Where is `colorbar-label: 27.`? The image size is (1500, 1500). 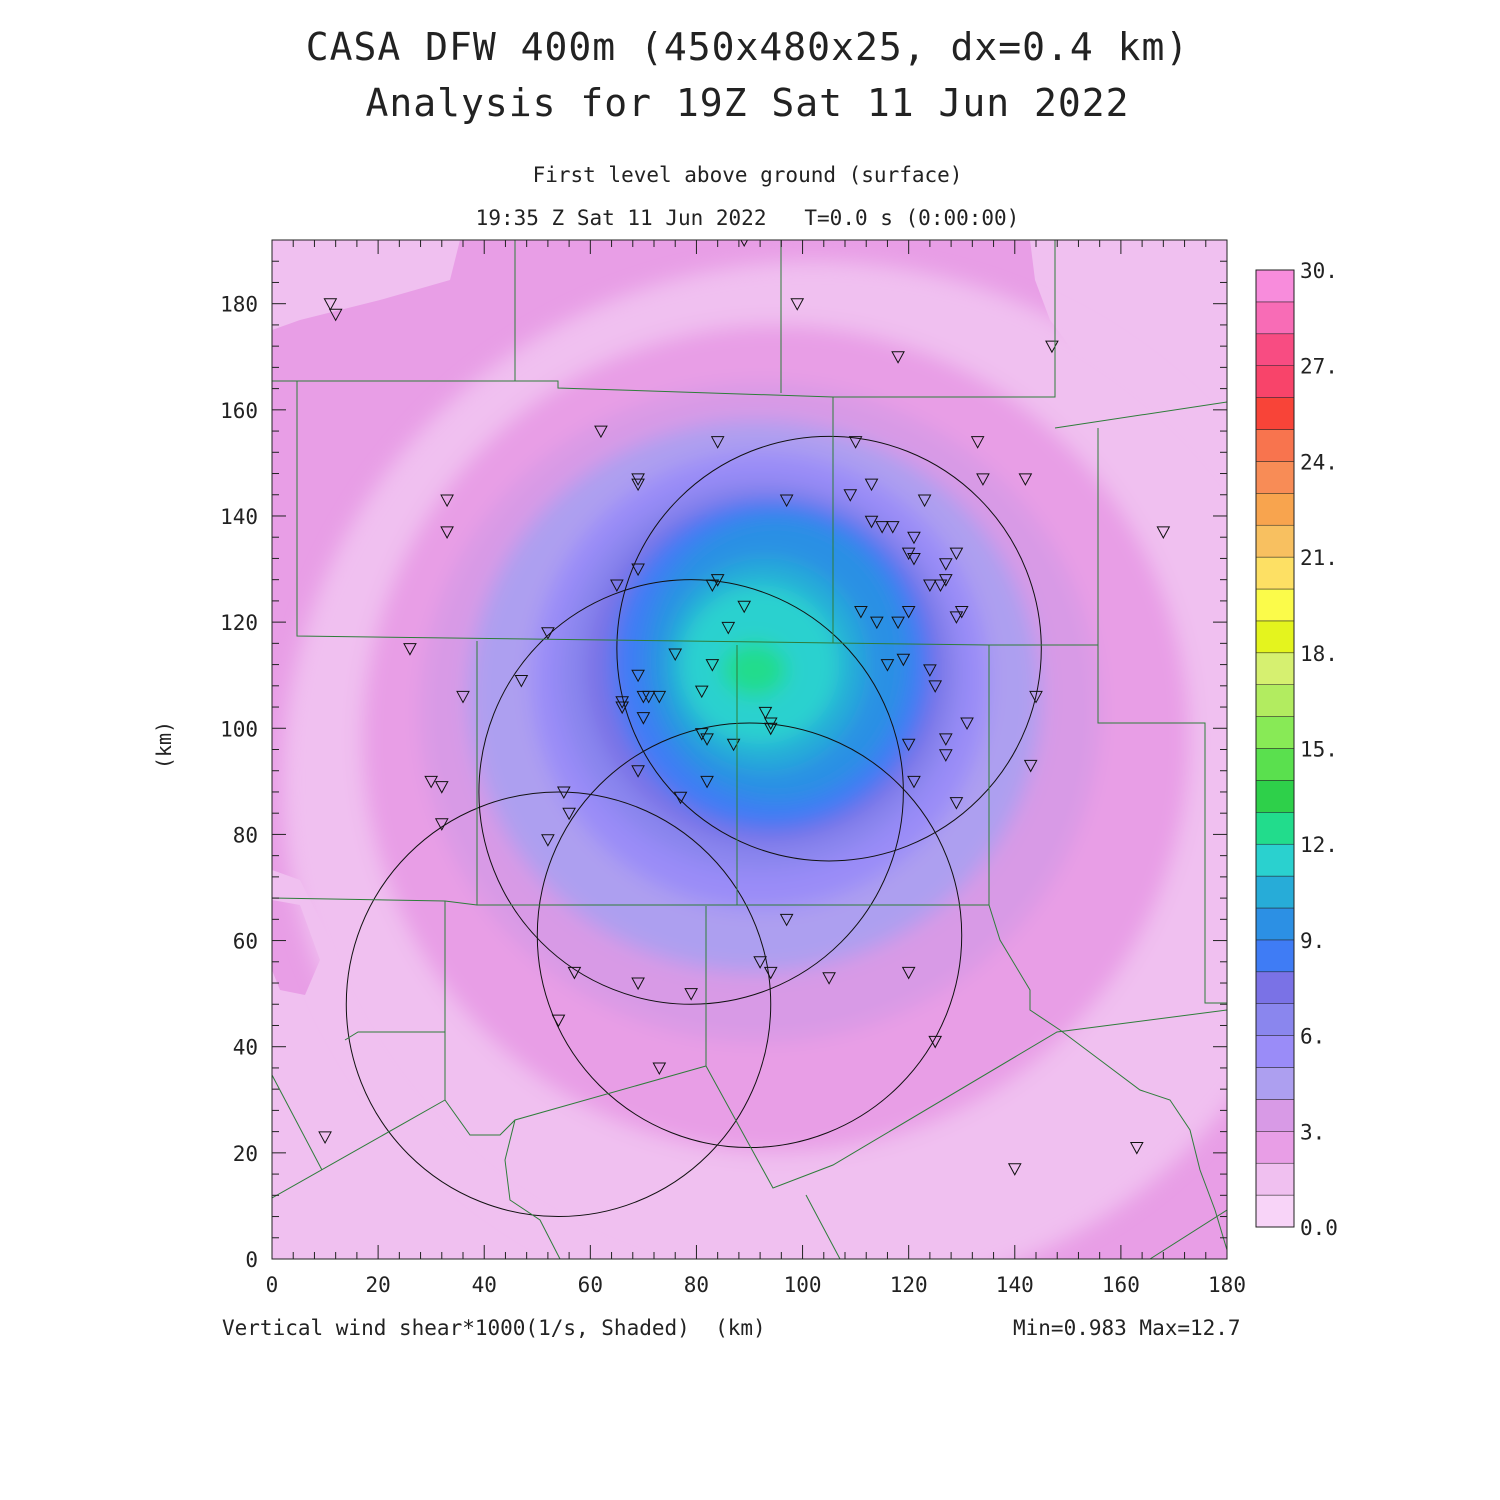 colorbar-label: 27. is located at coordinates (1319, 367).